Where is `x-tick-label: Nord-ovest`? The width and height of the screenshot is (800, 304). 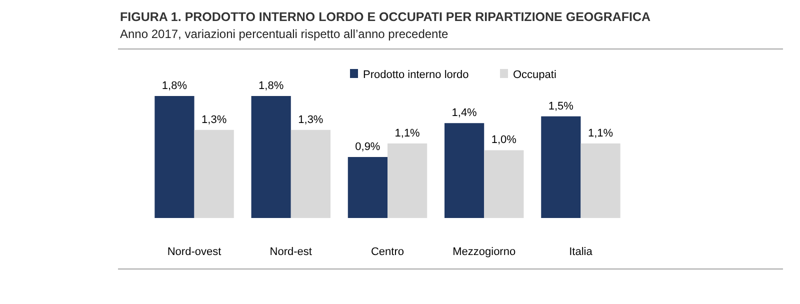 x-tick-label: Nord-ovest is located at coordinates (194, 252).